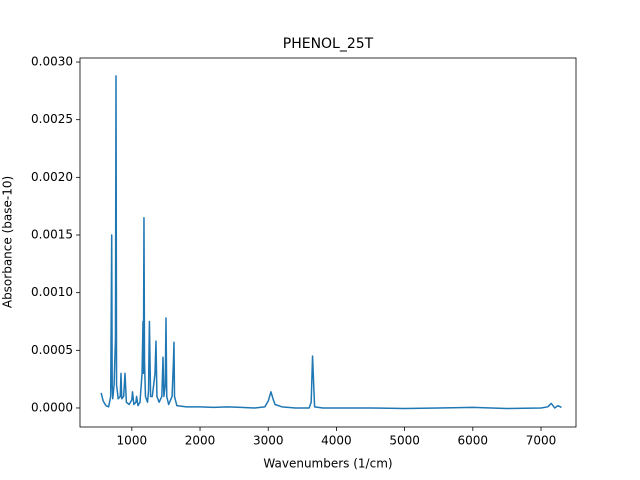 This screenshot has width=640, height=480. What do you see at coordinates (268, 441) in the screenshot?
I see `x-tick-label: 3000` at bounding box center [268, 441].